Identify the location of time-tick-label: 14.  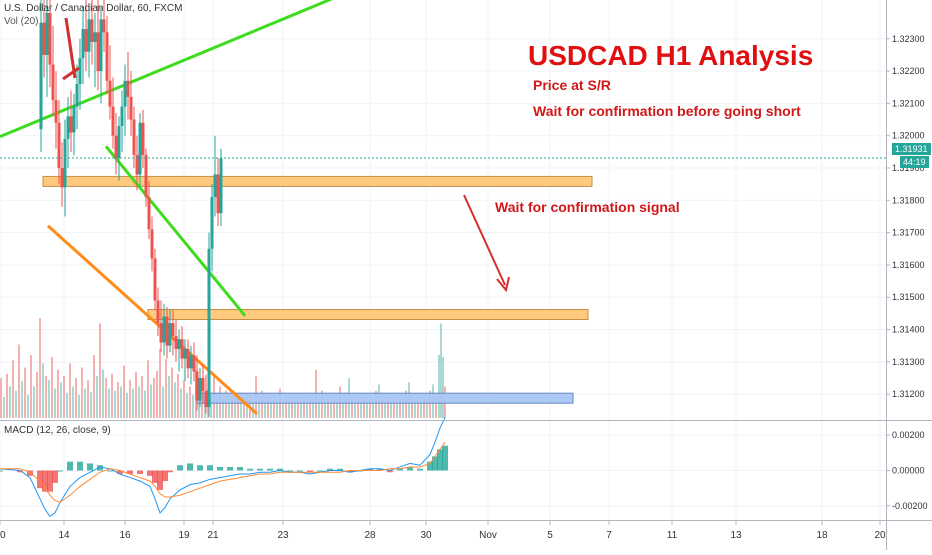
(64, 535).